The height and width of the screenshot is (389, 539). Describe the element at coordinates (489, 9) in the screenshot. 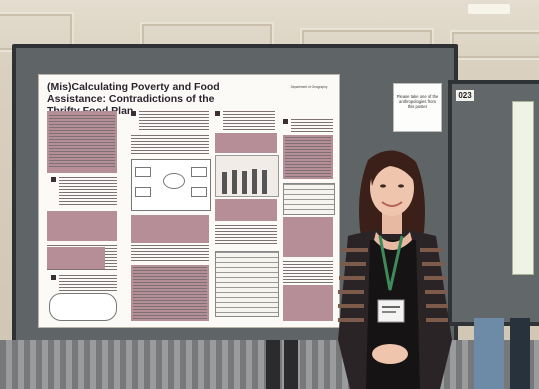

I see `ceiling-light` at that location.